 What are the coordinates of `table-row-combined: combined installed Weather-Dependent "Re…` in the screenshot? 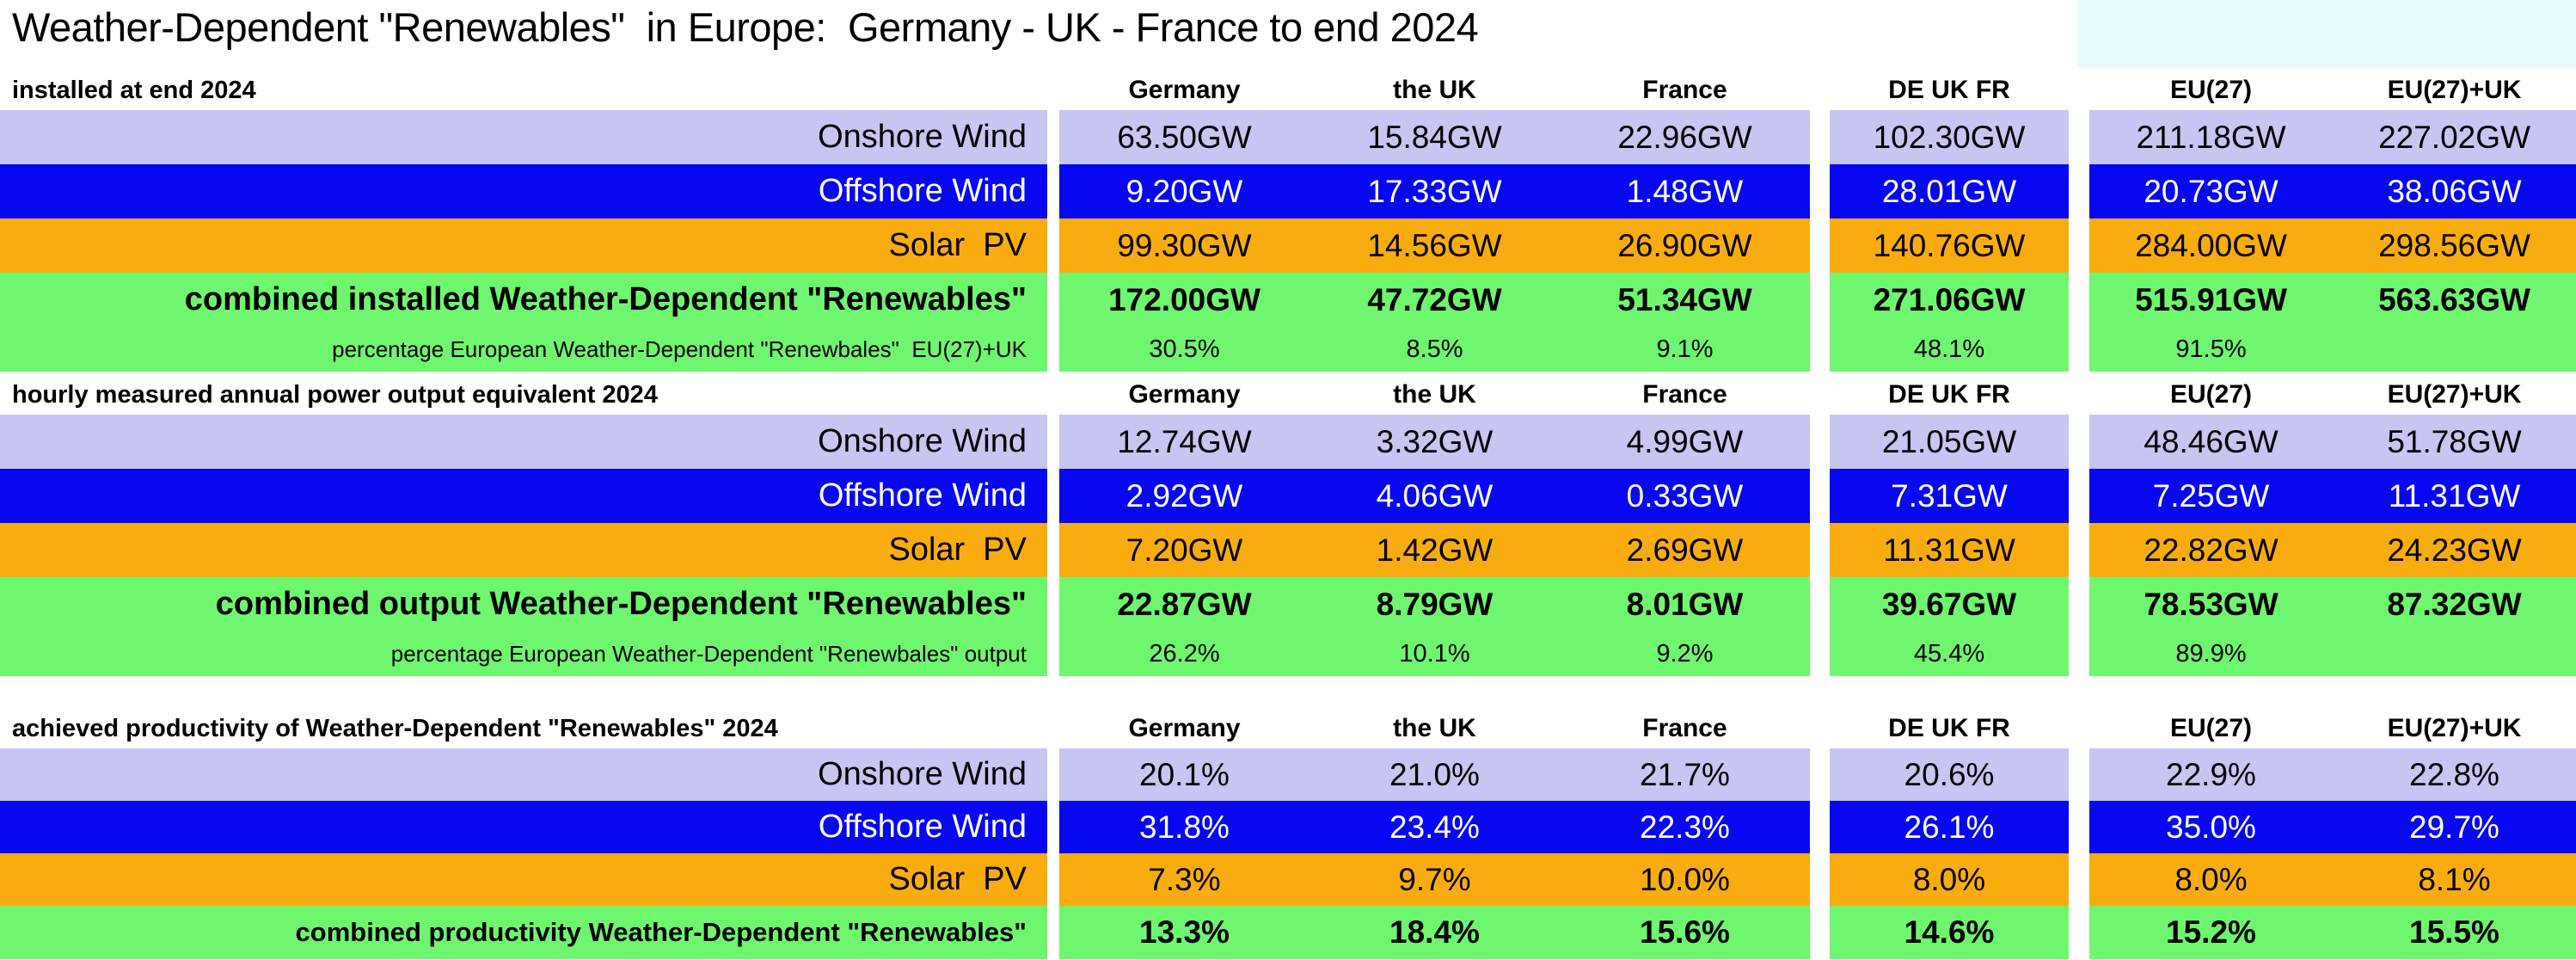 It's located at (1288, 300).